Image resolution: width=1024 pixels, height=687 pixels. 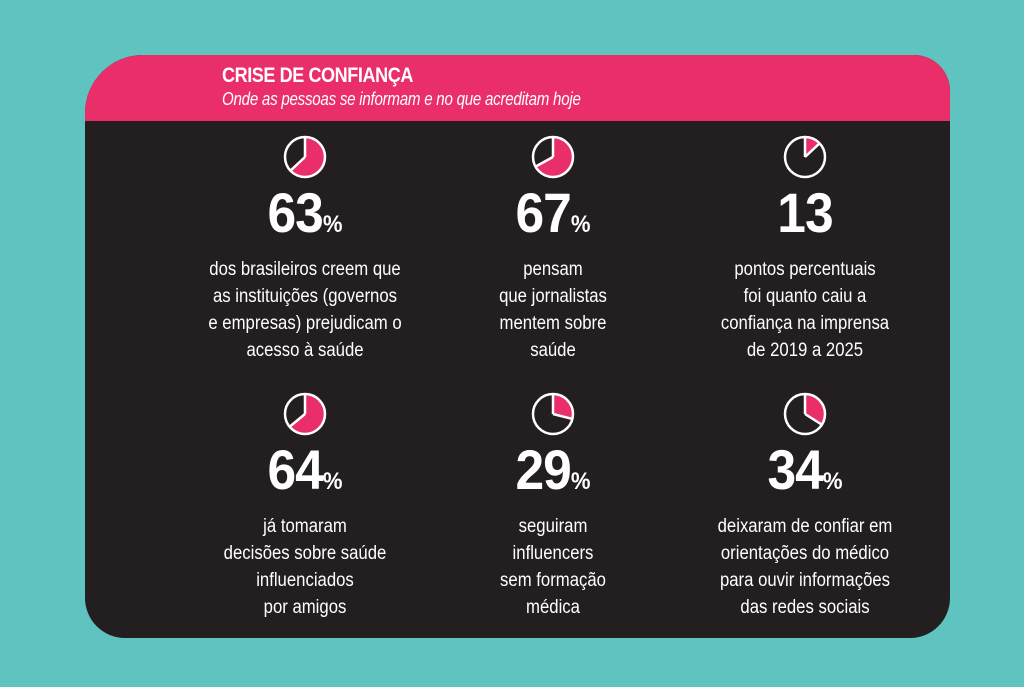 I want to click on description-line: saúde, so click(x=553, y=350).